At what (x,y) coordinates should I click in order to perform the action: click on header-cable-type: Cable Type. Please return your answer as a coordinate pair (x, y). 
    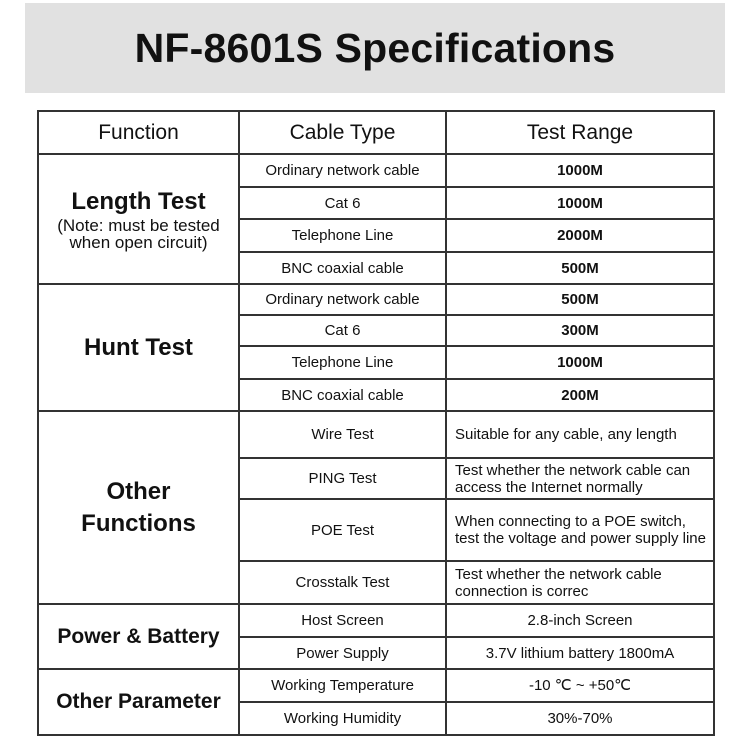
    Looking at the image, I should click on (342, 132).